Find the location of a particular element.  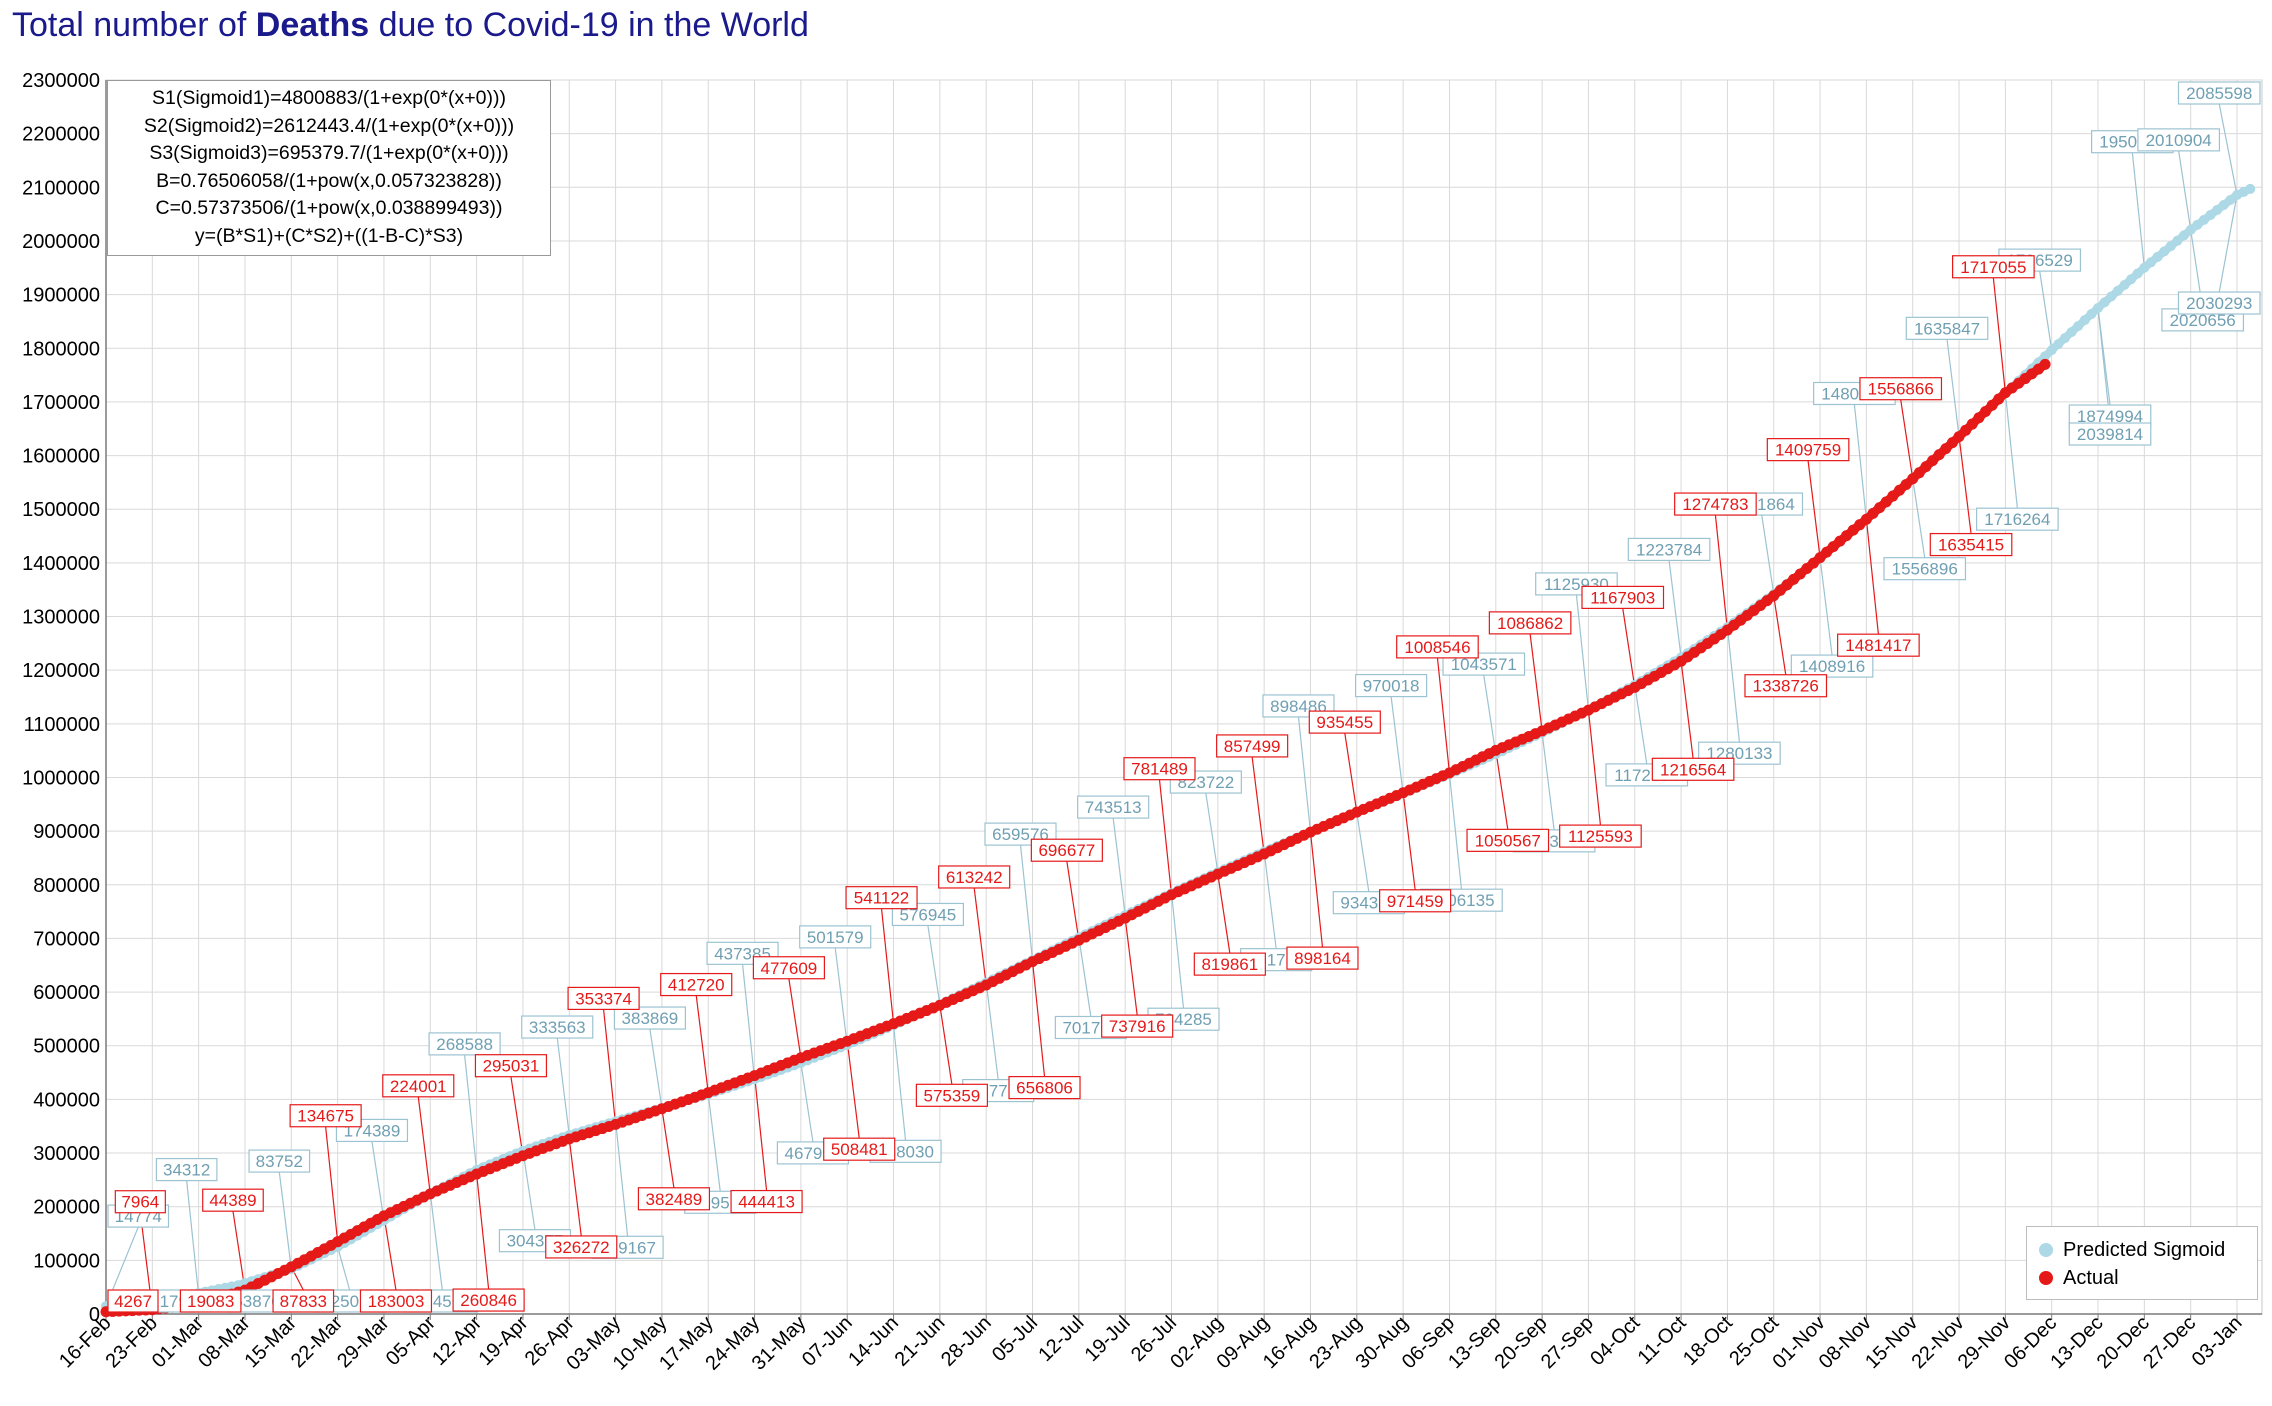

predicted-label: 1556896 is located at coordinates (1925, 569).